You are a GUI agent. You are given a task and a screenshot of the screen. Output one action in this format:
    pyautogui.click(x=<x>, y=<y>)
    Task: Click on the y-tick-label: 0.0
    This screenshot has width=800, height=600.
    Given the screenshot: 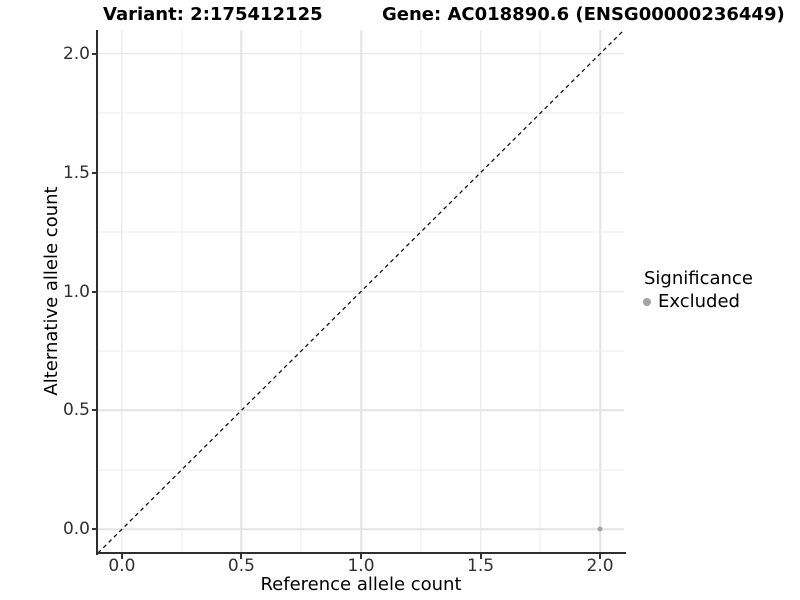 What is the action you would take?
    pyautogui.click(x=76, y=529)
    